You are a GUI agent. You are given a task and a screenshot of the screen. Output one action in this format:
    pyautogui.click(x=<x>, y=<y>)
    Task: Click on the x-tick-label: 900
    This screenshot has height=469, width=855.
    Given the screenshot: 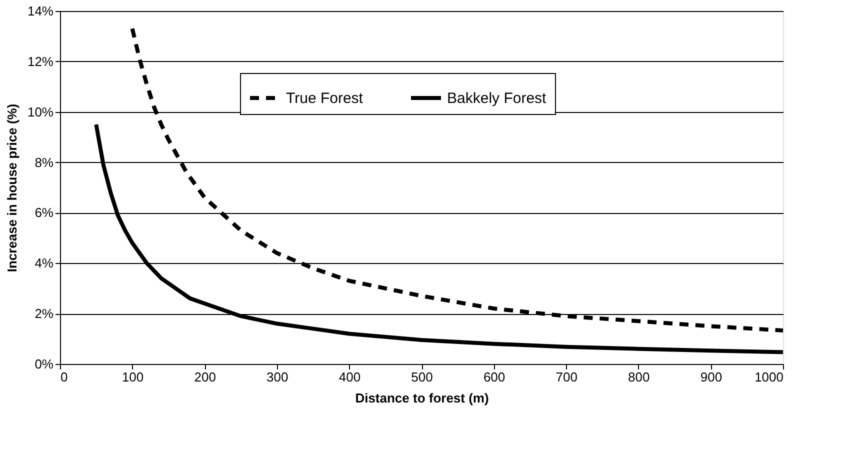 What is the action you would take?
    pyautogui.click(x=711, y=377)
    